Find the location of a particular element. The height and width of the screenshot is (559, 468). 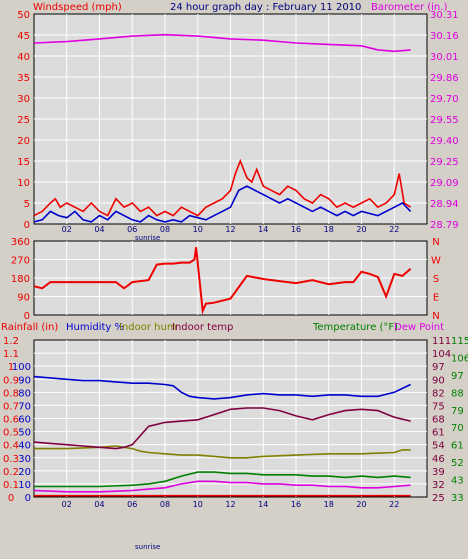

series-humidity- is located at coordinates (222, 387).